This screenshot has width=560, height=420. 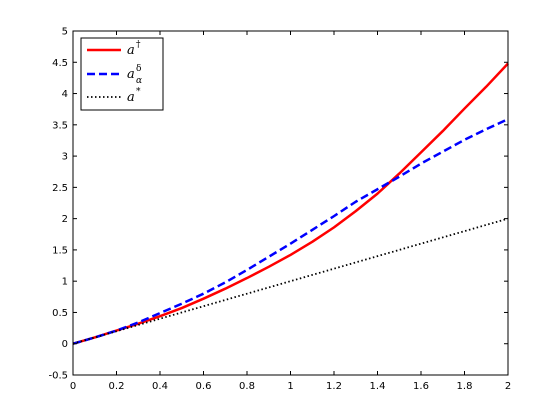 I want to click on y-tick-label: 1.5, so click(x=60, y=250).